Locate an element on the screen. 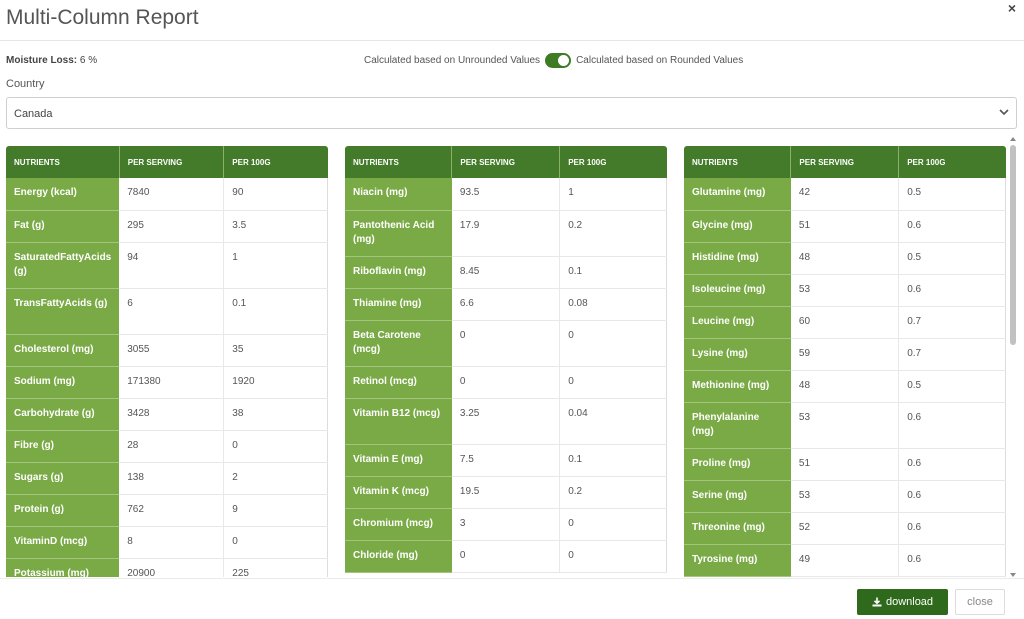 The image size is (1024, 619). table-row: Lysine (mg) 59 0.7 is located at coordinates (845, 354).